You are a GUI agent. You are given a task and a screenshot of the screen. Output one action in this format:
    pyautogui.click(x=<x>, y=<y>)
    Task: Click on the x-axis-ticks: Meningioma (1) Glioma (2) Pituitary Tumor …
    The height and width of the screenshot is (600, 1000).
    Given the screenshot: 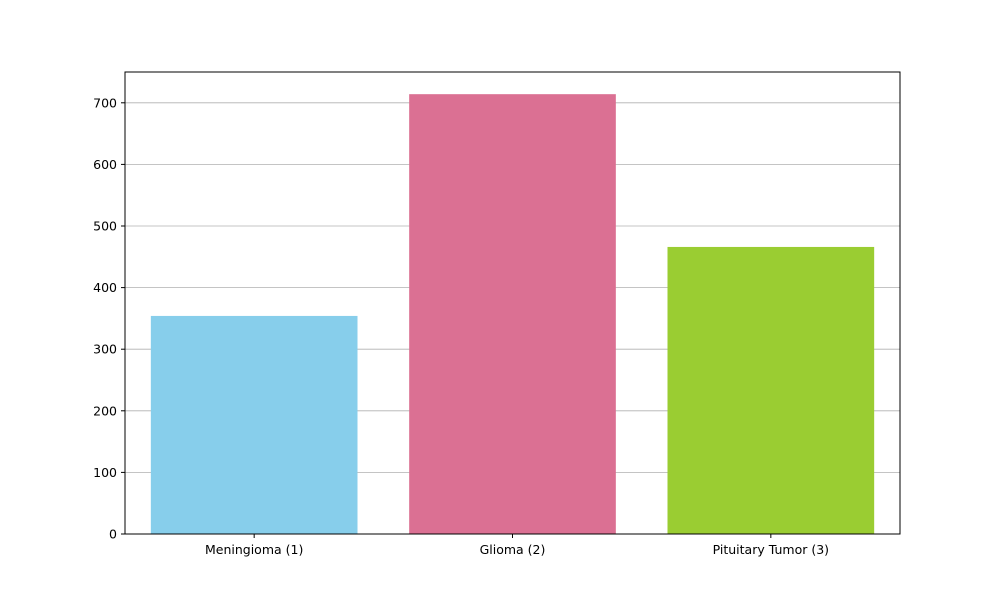 What is the action you would take?
    pyautogui.click(x=517, y=545)
    